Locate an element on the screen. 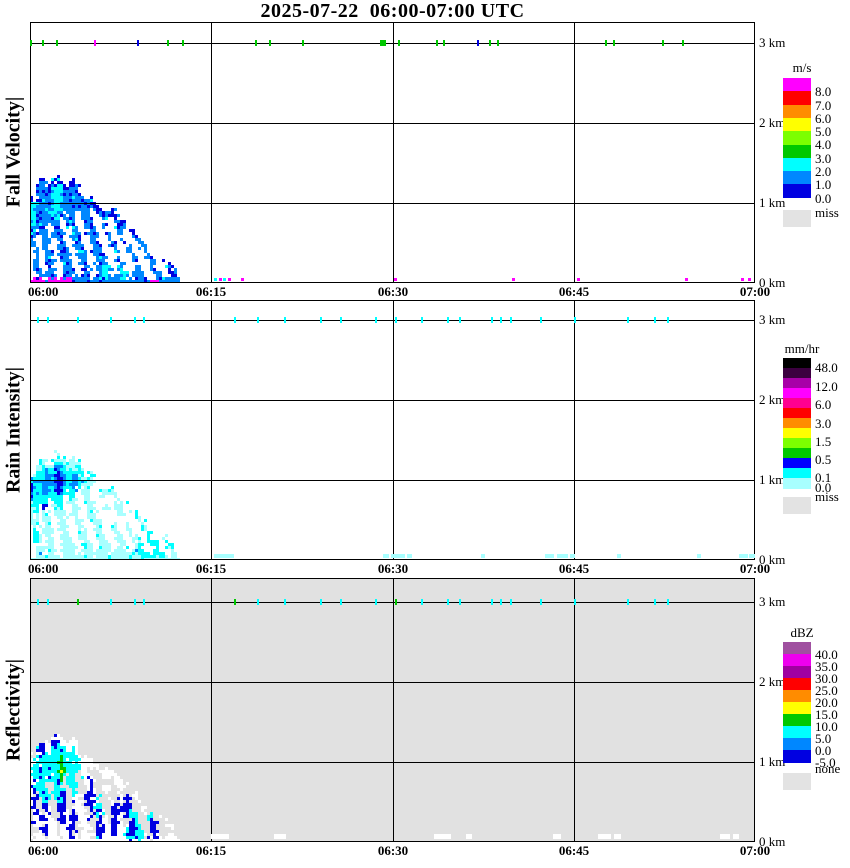 The width and height of the screenshot is (850, 868). colorbar-tick-label: 1.5 is located at coordinates (823, 441).